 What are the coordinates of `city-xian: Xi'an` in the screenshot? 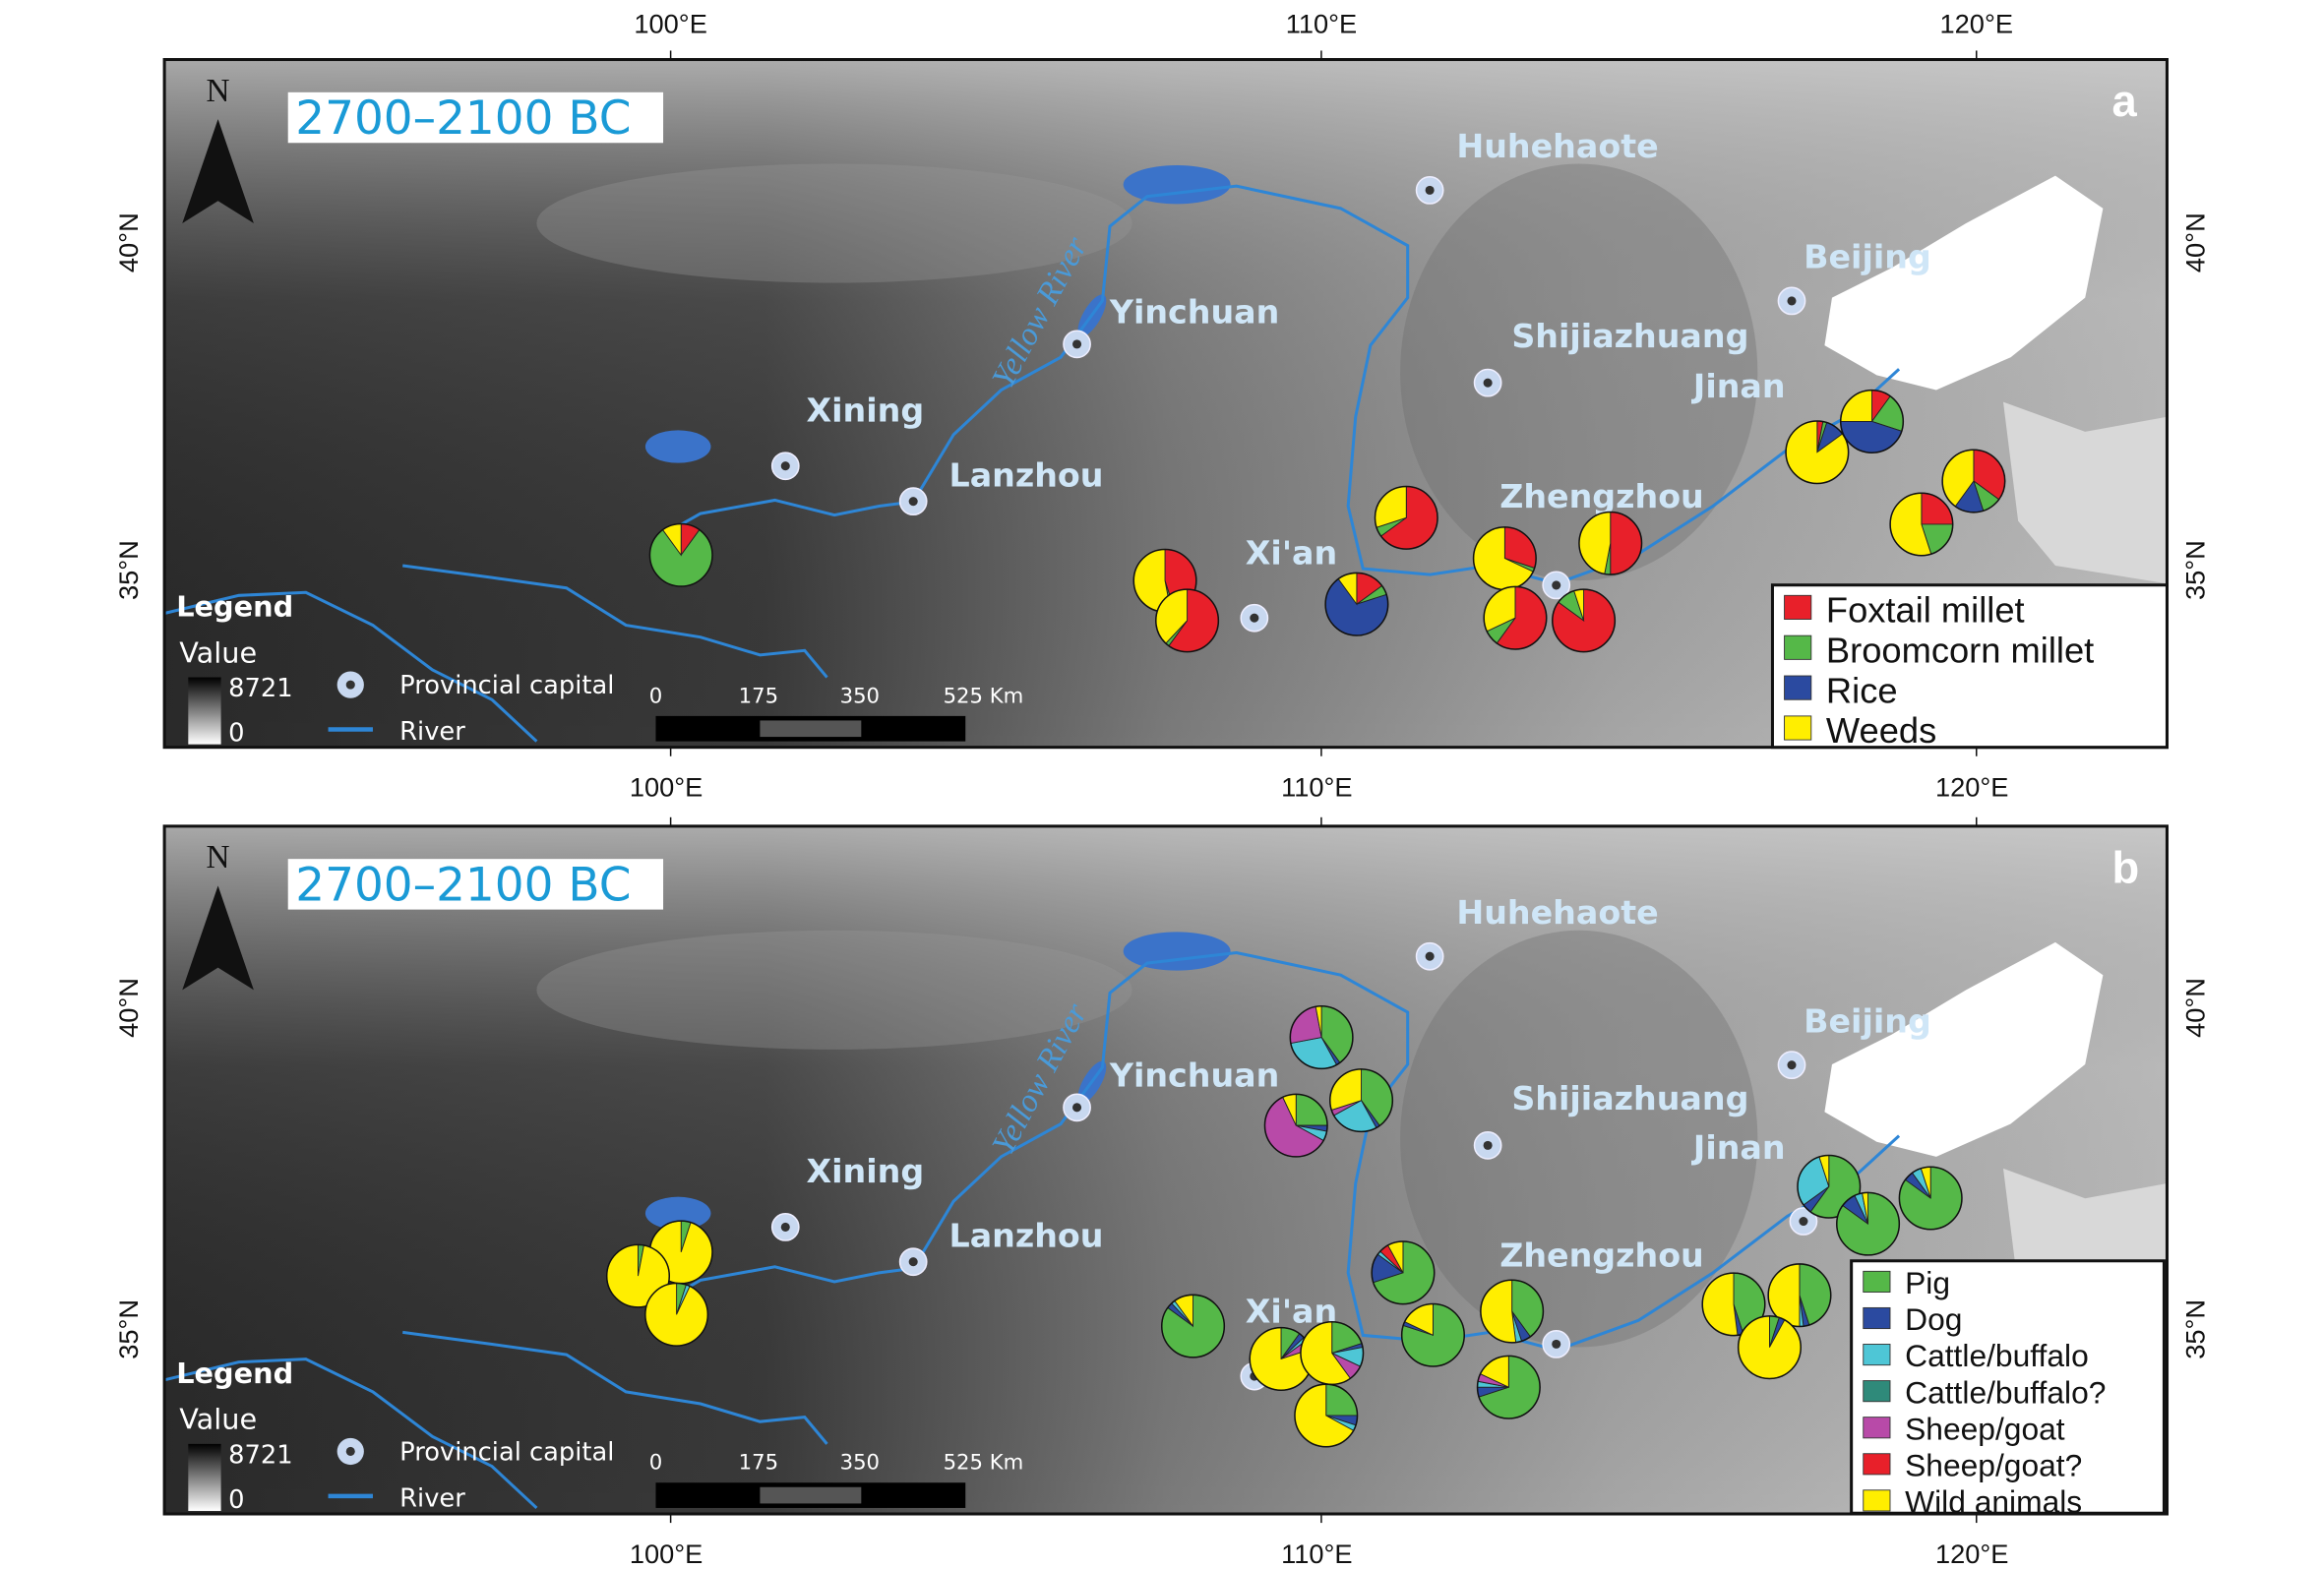 It's located at (1288, 583).